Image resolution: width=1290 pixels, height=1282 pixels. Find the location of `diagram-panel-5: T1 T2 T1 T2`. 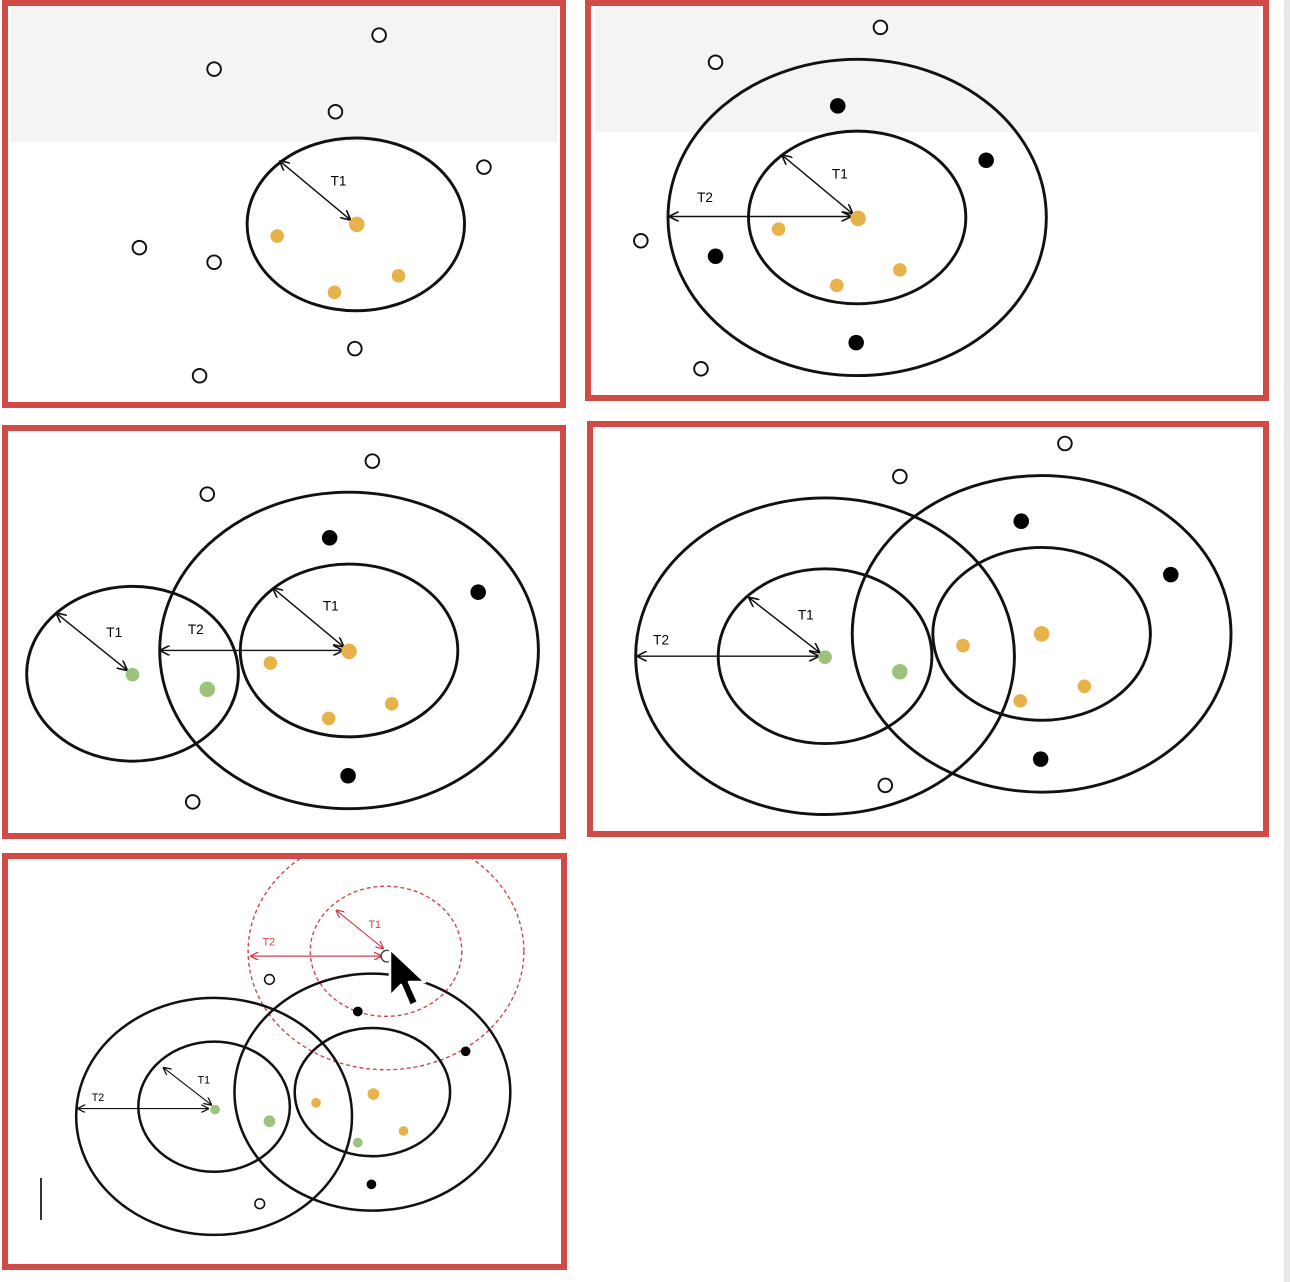

diagram-panel-5: T1 T2 T1 T2 is located at coordinates (284, 1061).